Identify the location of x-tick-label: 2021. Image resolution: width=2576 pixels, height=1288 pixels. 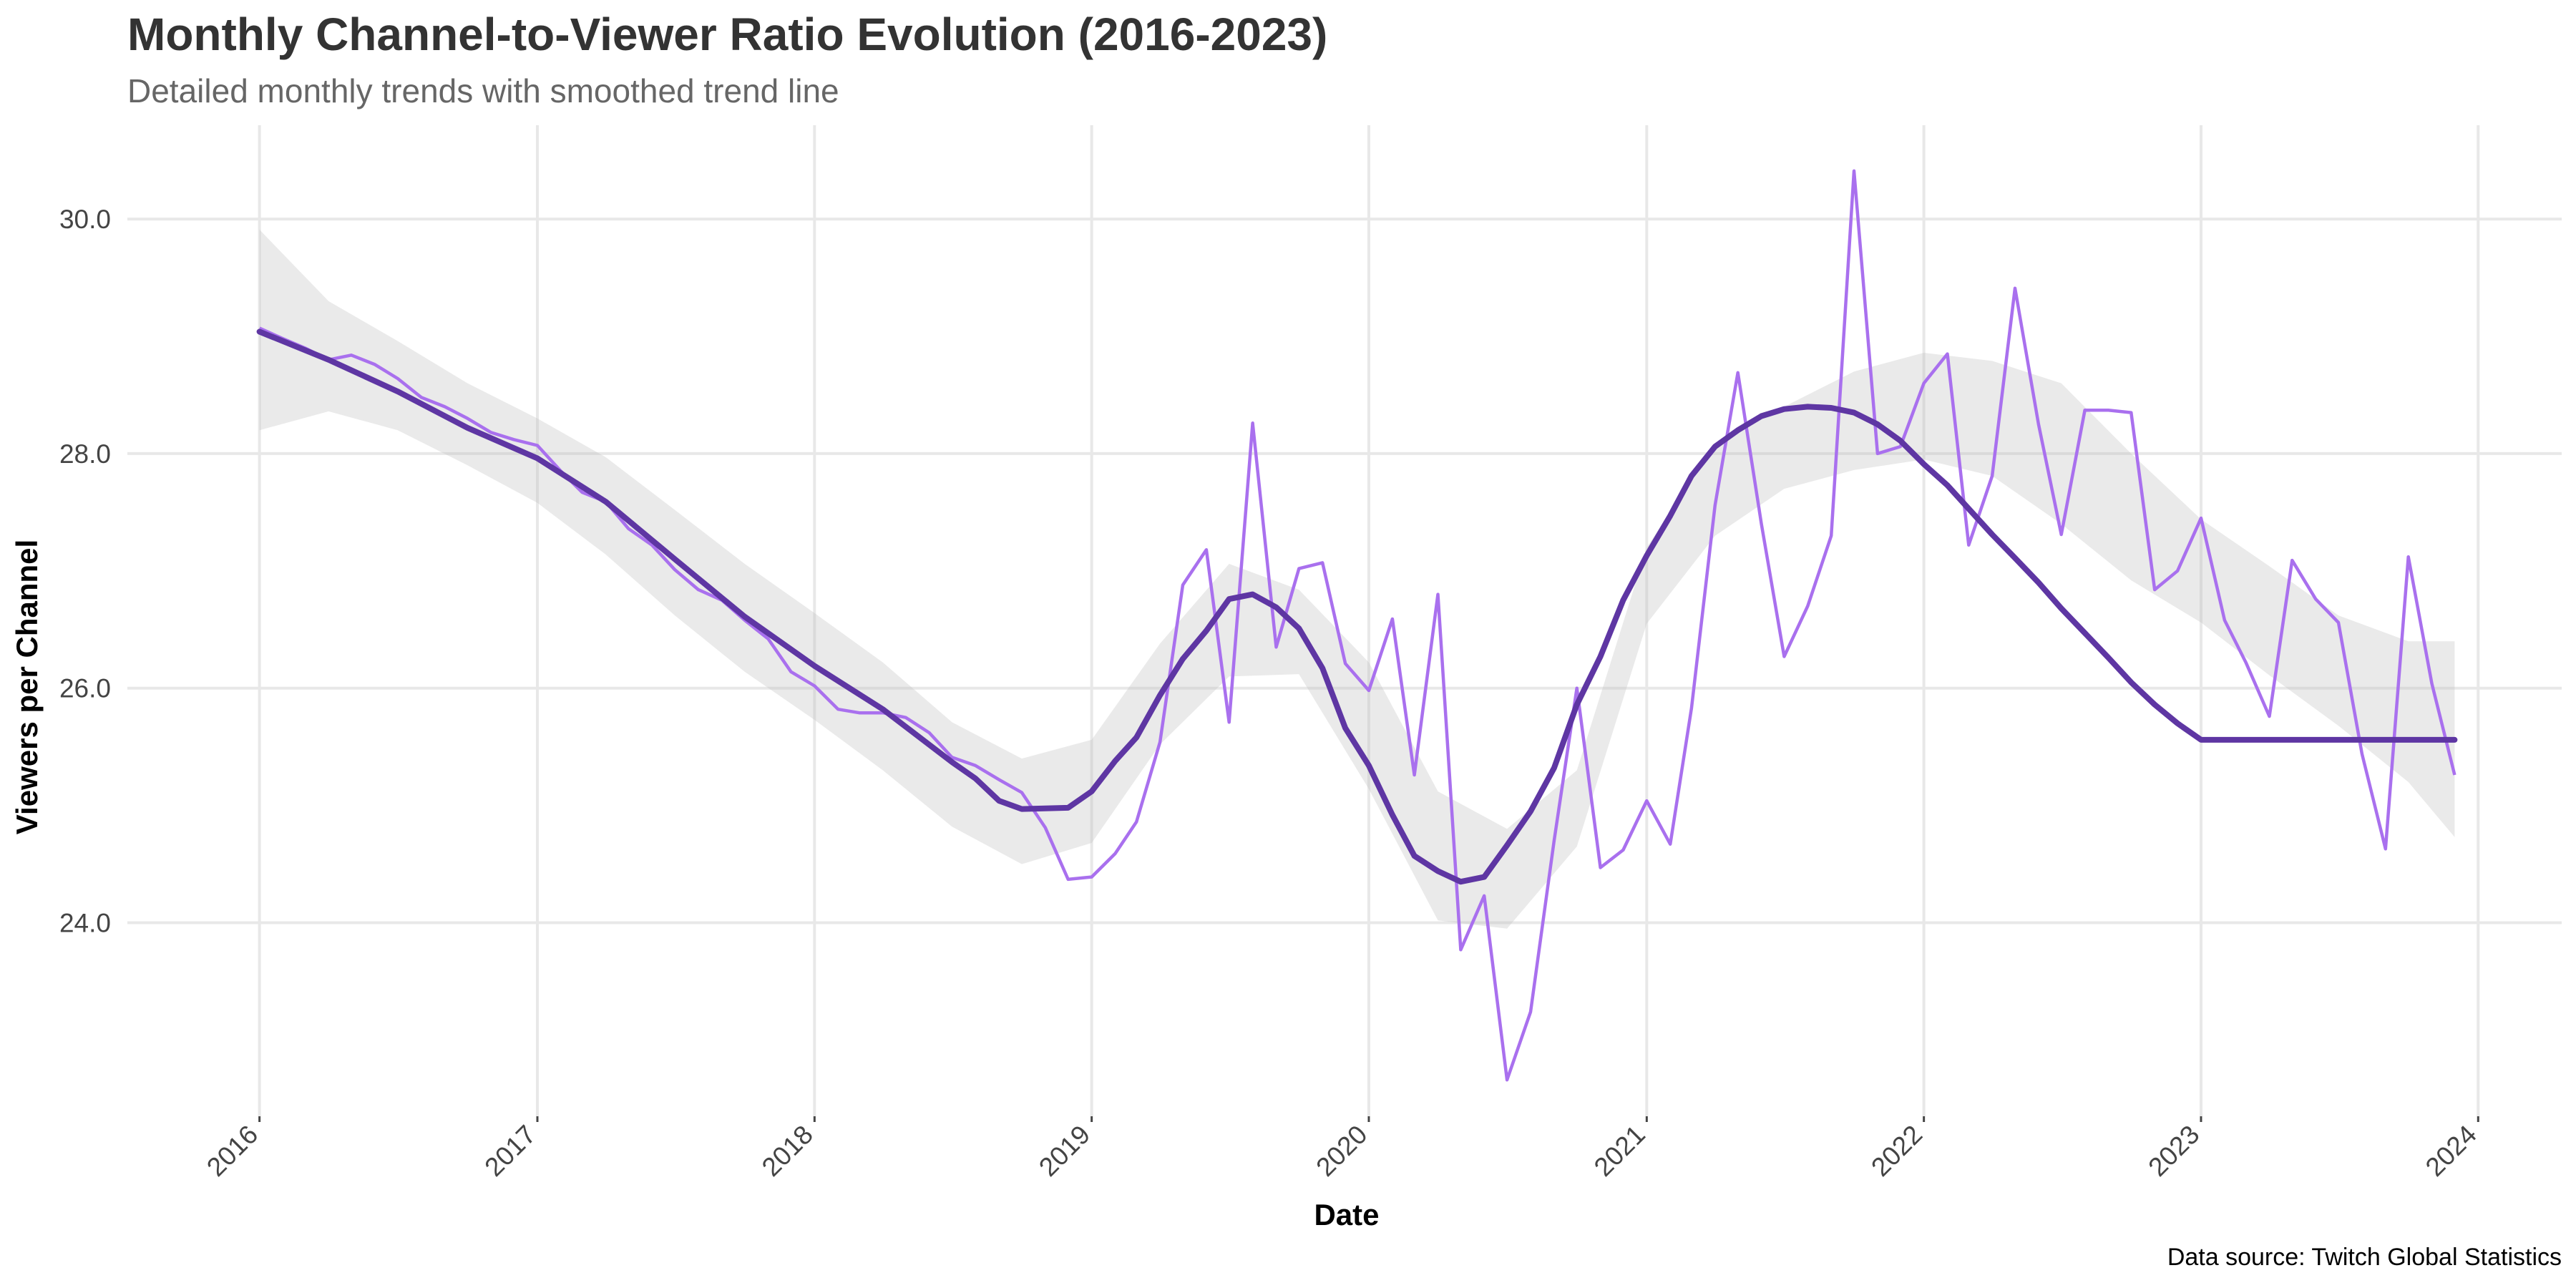
(1620, 1151).